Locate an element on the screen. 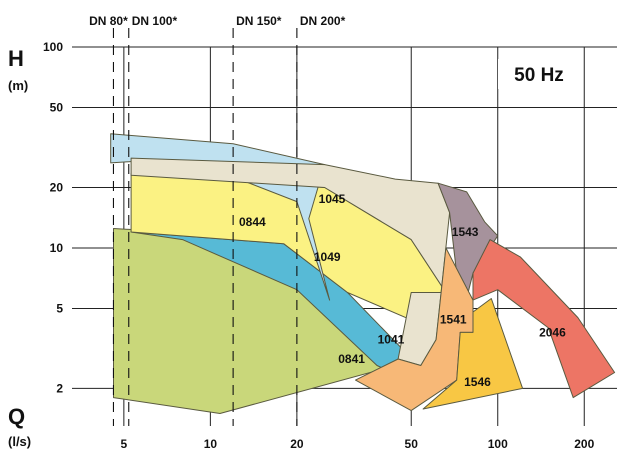 The width and height of the screenshot is (617, 452). x-tick-label: 50 is located at coordinates (412, 444).